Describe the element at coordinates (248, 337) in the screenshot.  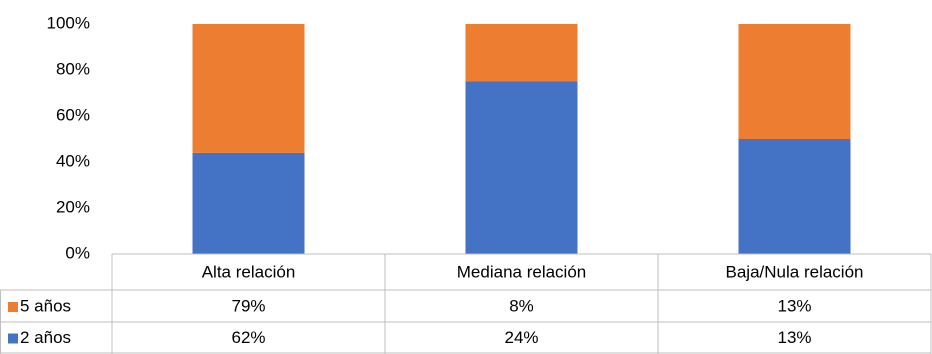
I see `data-table-value: 62%` at that location.